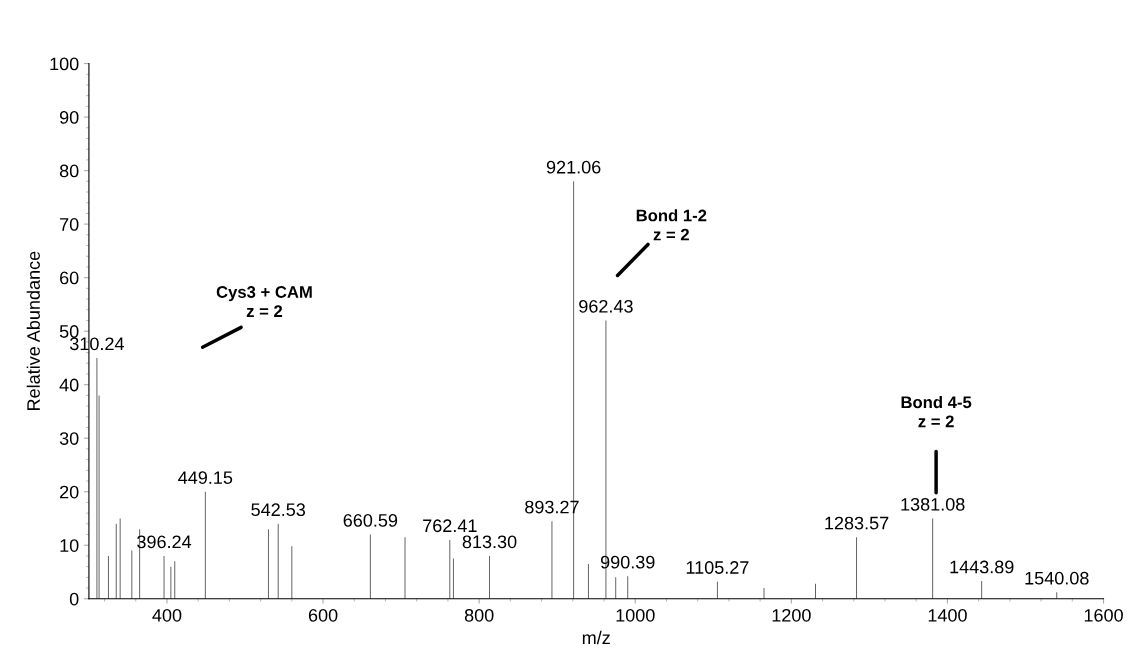  I want to click on annotation: Bond 4-5 z = 2, so click(936, 411).